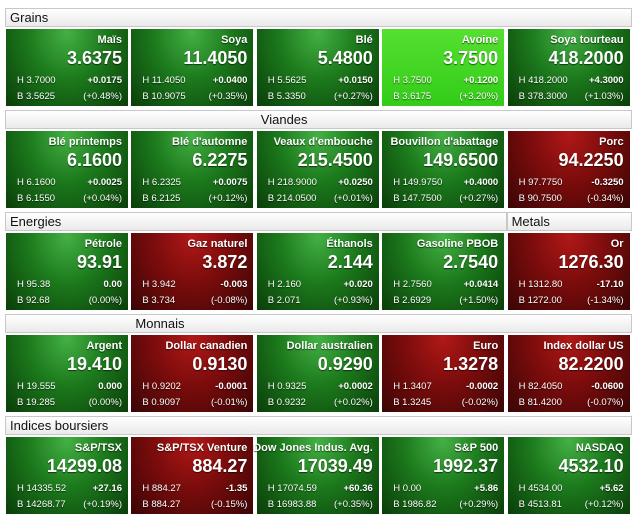  I want to click on quote-name: S&P 500, so click(476, 448).